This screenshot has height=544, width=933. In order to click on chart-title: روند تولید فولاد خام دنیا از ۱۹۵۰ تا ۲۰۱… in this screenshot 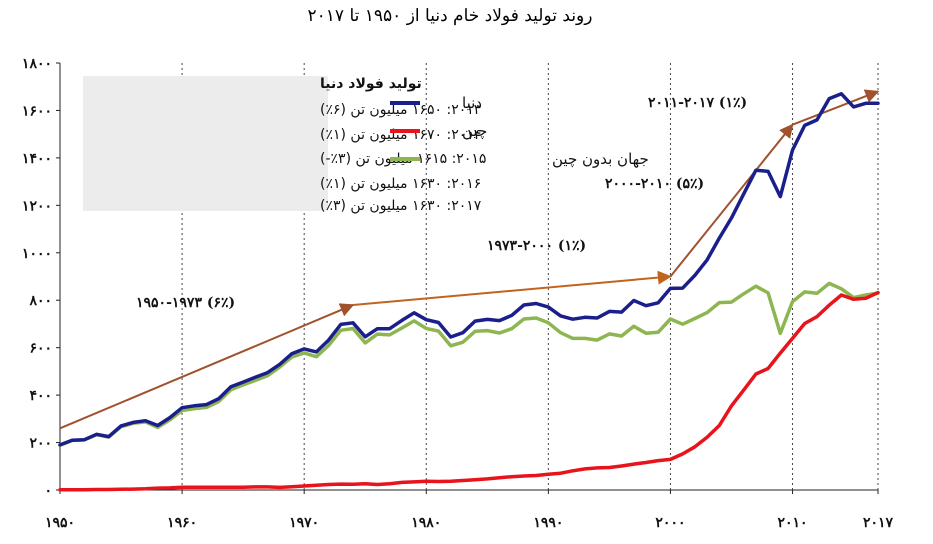, I will do `click(450, 16)`.